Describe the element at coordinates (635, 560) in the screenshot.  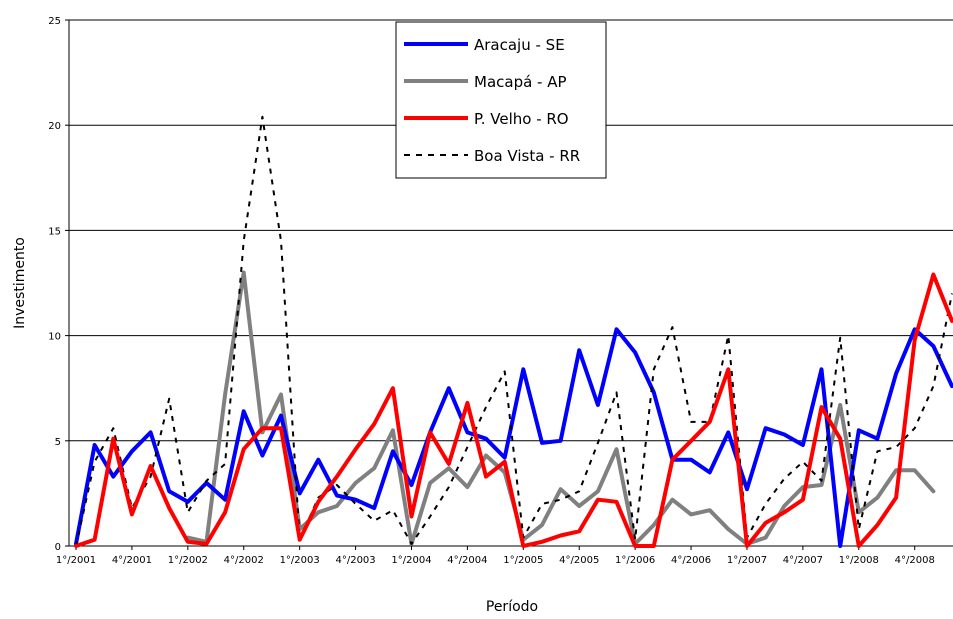
I see `x-tick-label: 1°/2006` at that location.